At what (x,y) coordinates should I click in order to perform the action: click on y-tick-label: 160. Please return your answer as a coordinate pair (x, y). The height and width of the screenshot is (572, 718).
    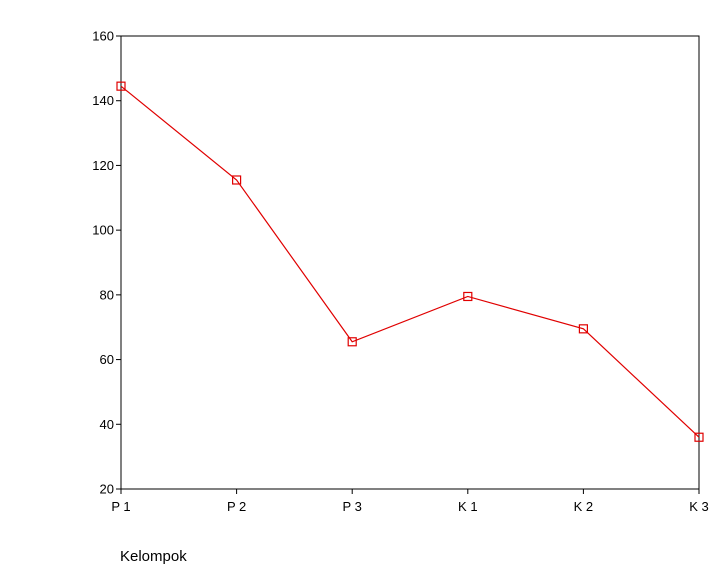
    Looking at the image, I should click on (103, 36).